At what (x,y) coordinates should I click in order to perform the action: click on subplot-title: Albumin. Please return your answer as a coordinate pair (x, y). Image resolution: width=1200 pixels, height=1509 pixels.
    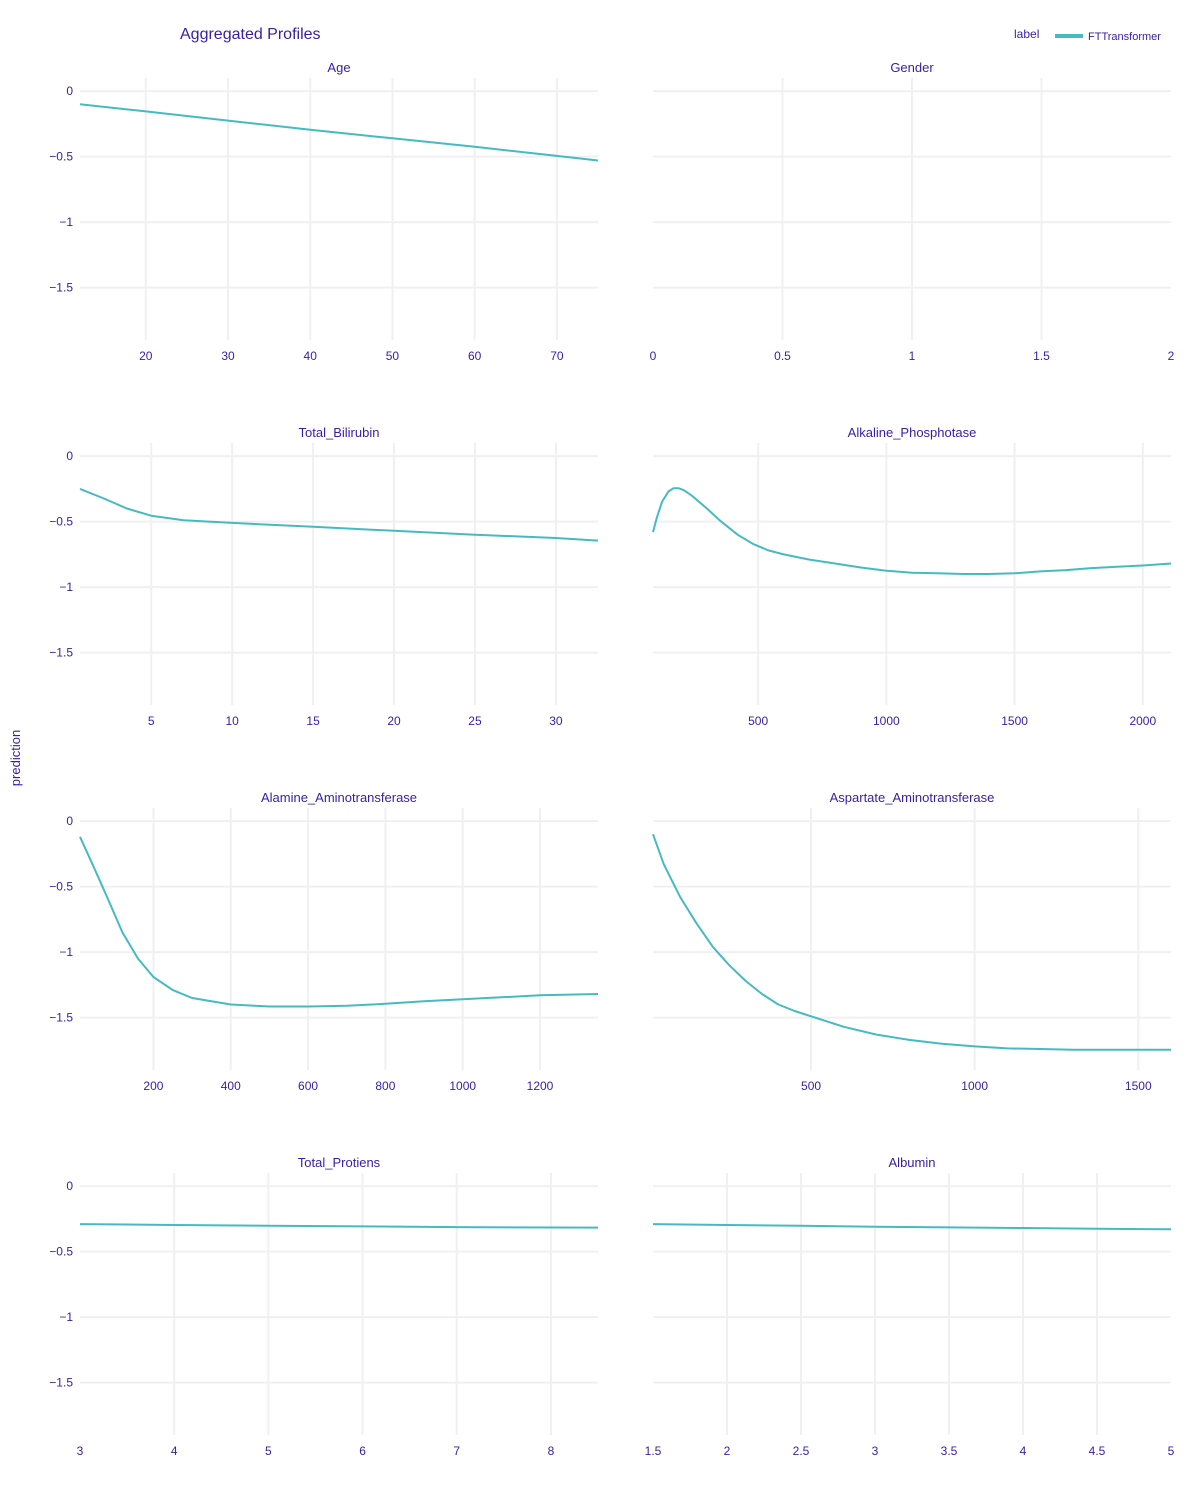
    Looking at the image, I should click on (912, 1162).